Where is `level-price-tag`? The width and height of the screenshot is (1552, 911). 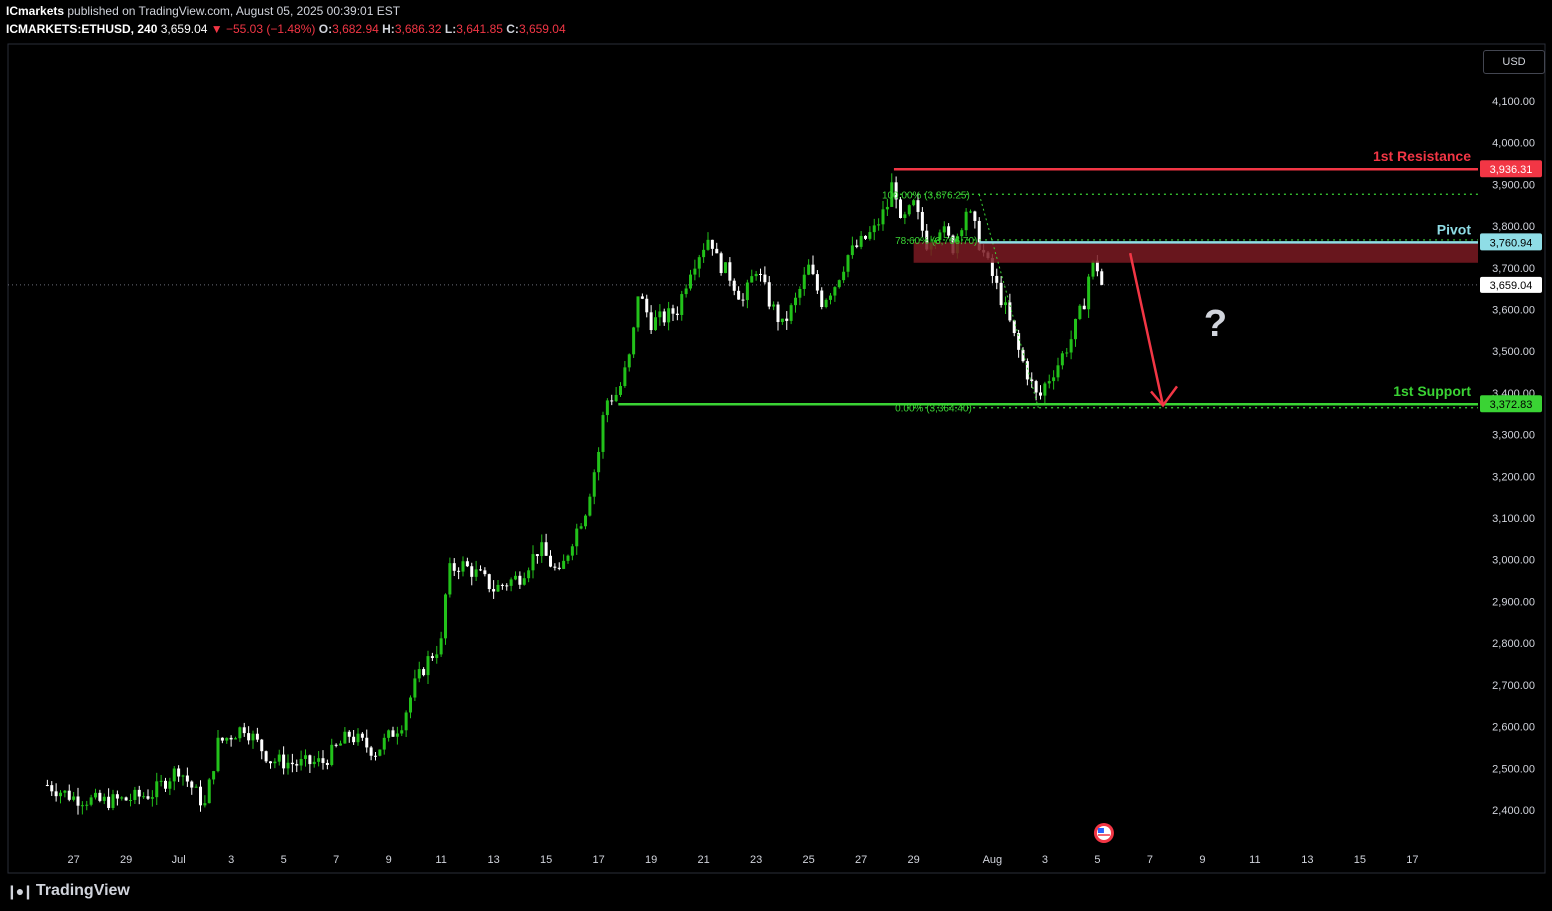
level-price-tag is located at coordinates (1511, 169).